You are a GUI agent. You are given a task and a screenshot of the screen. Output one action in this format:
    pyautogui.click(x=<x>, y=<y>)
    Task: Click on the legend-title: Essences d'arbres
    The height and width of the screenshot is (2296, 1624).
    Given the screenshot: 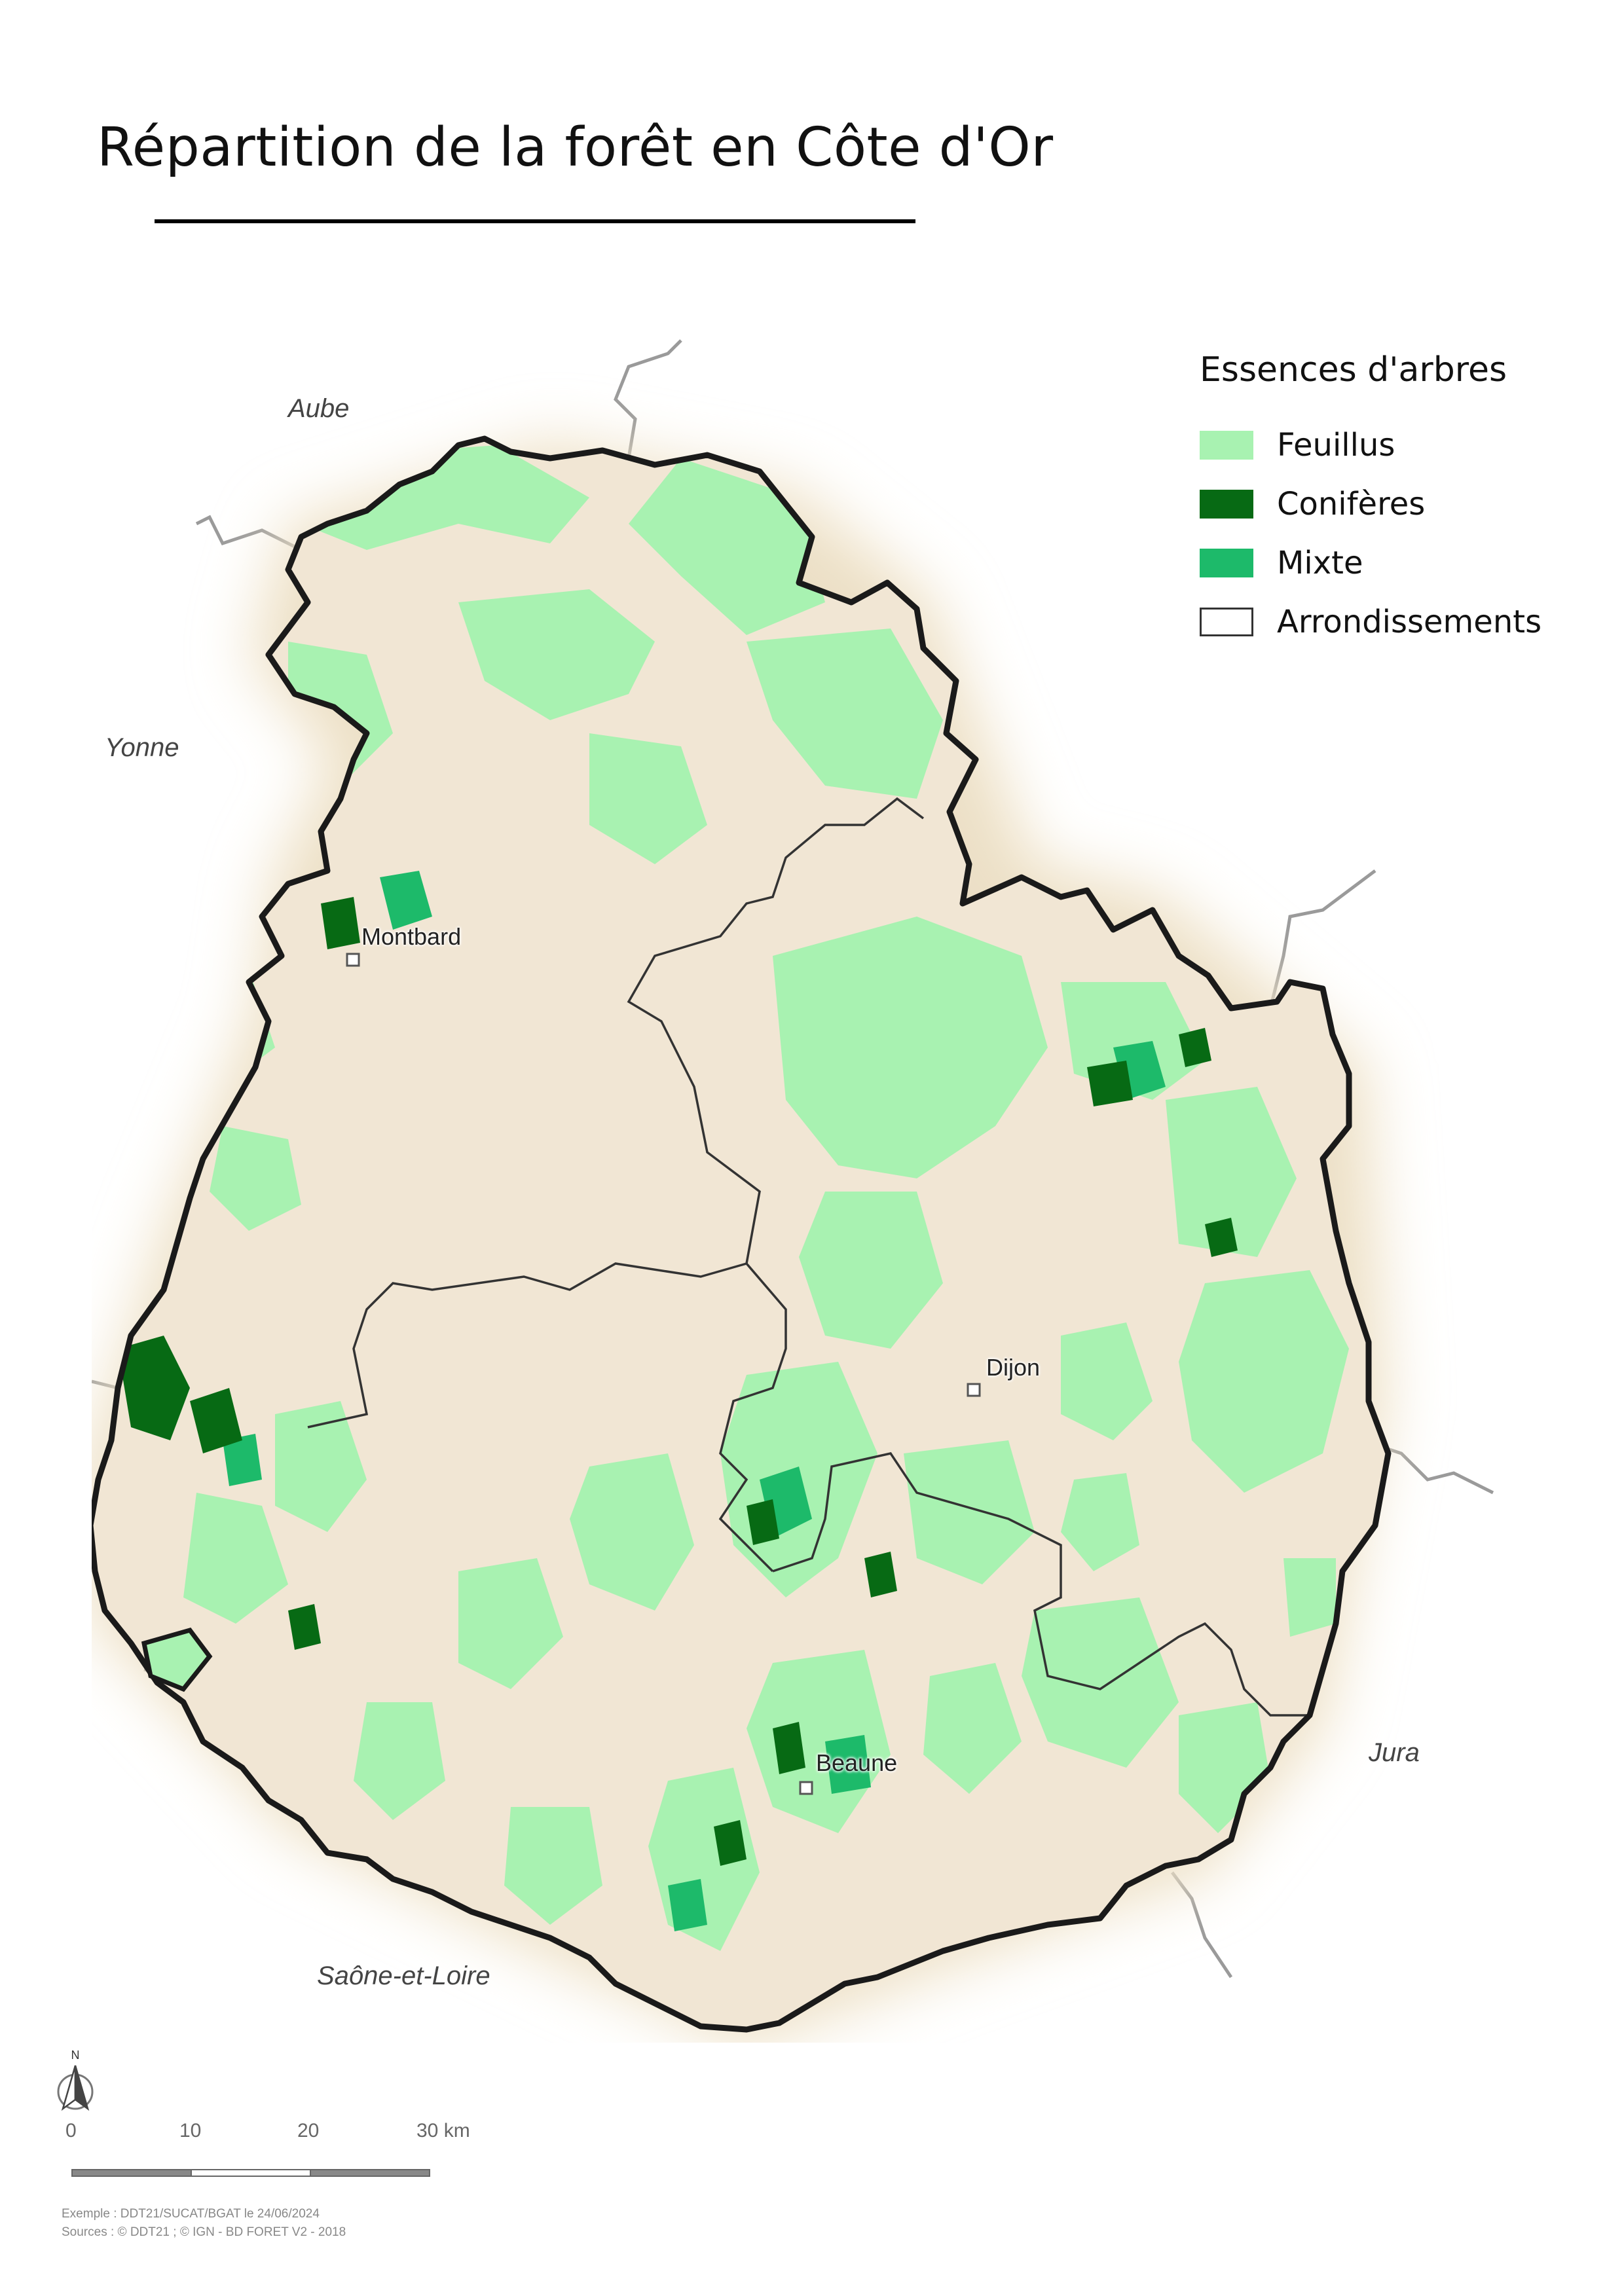 What is the action you would take?
    pyautogui.click(x=1353, y=370)
    